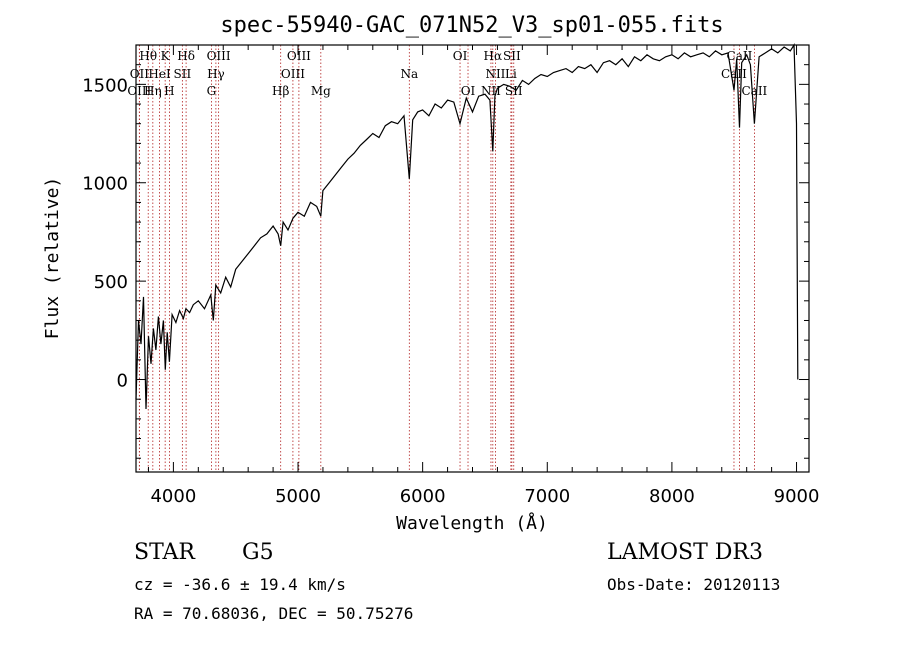 The image size is (900, 649). I want to click on line-label-1: OII, so click(140, 74).